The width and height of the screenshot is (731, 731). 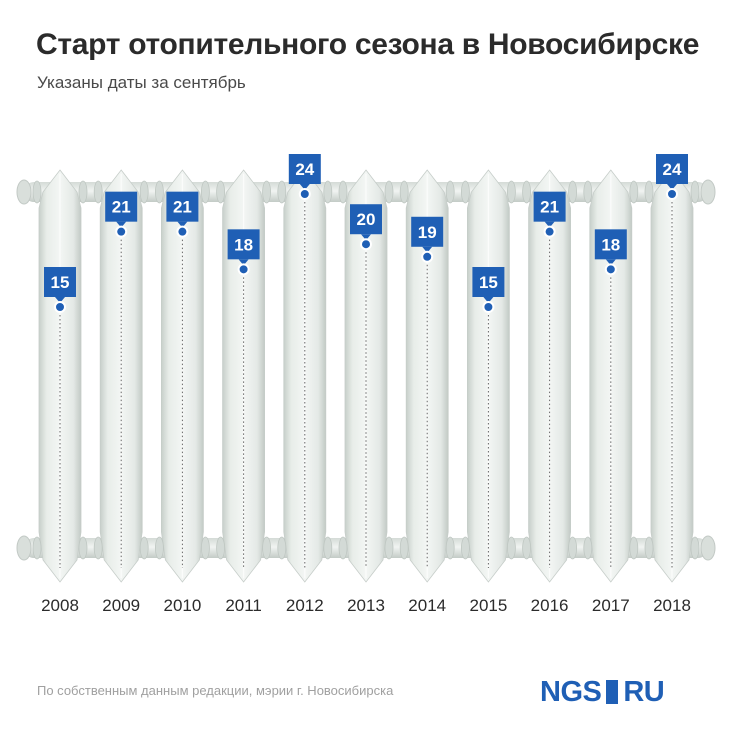 I want to click on year-label: 2010, so click(x=182, y=605).